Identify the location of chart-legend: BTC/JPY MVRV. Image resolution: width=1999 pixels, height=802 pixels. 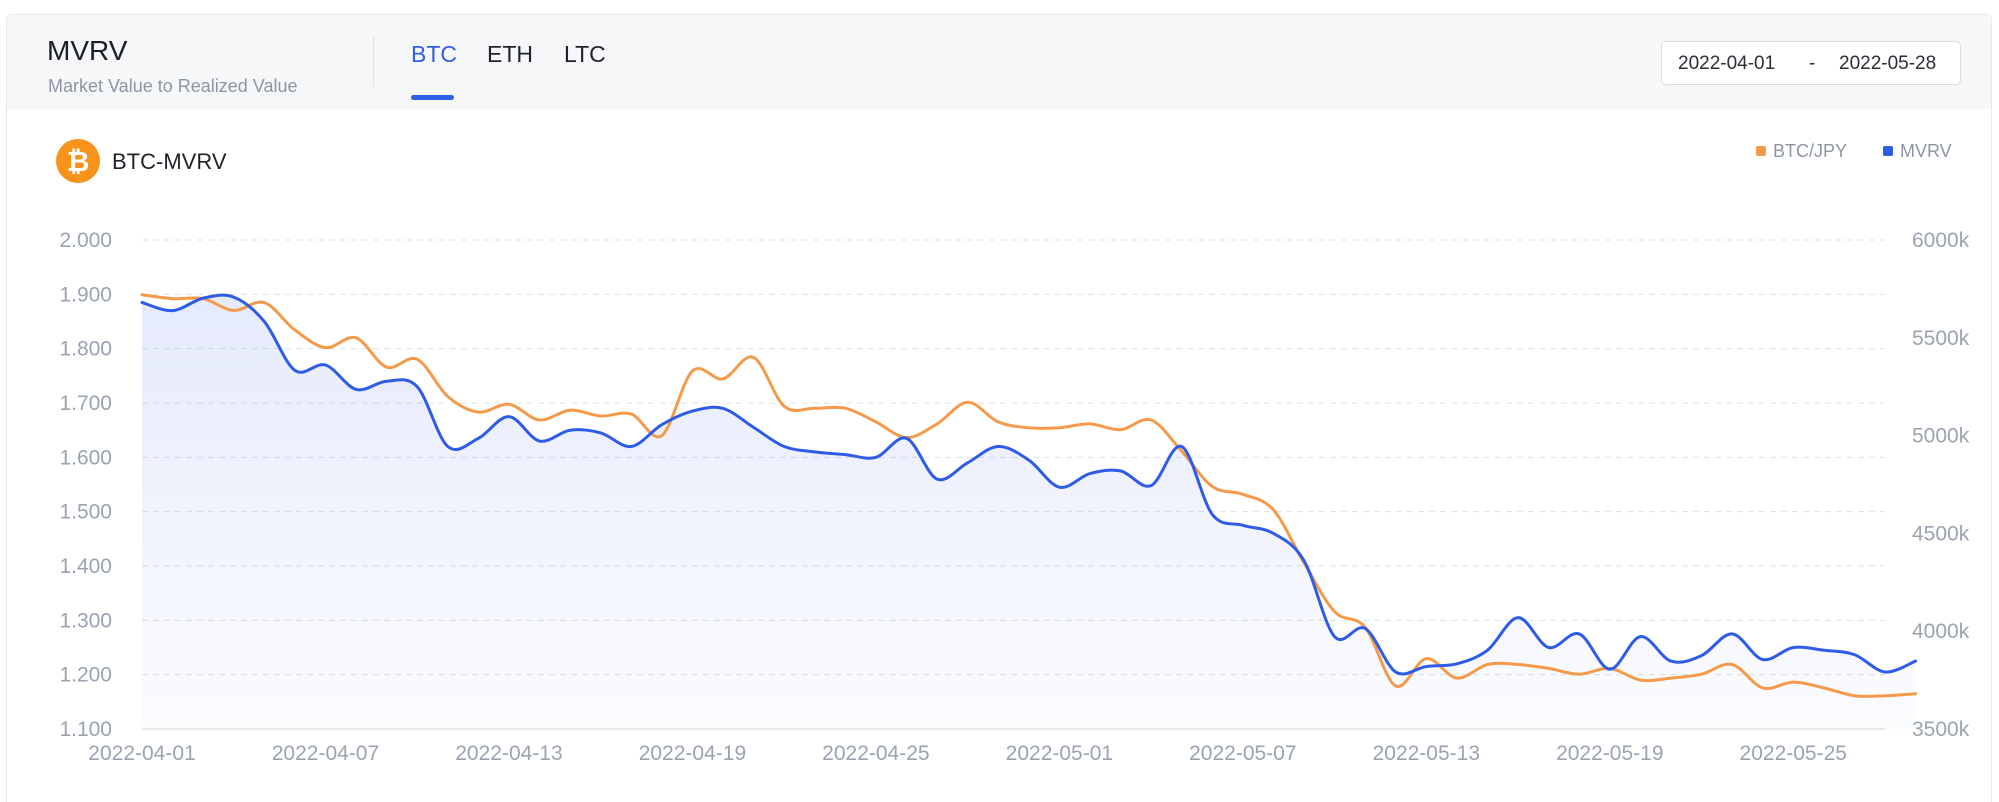
(1861, 153).